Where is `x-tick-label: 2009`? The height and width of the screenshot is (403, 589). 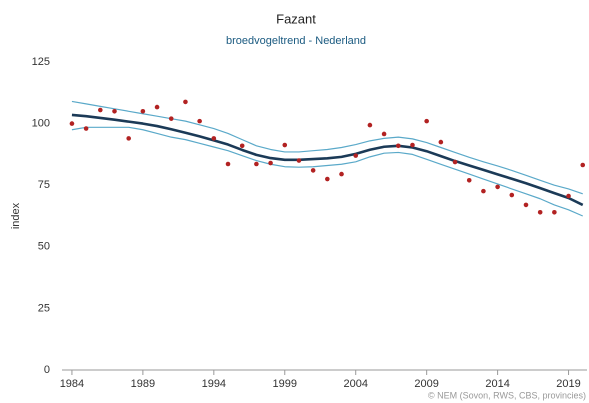
x-tick-label: 2009 is located at coordinates (426, 384).